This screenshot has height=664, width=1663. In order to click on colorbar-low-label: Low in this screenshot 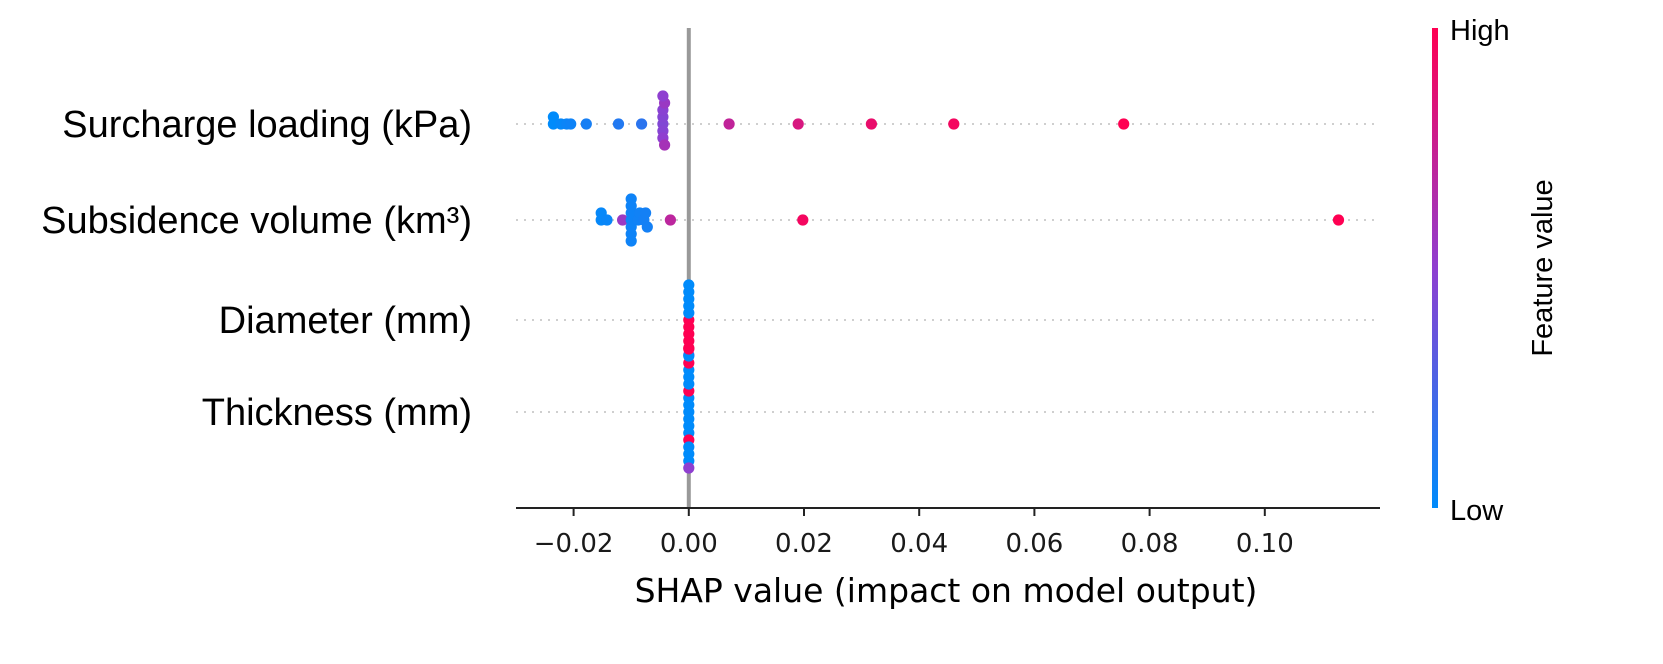, I will do `click(1477, 511)`.